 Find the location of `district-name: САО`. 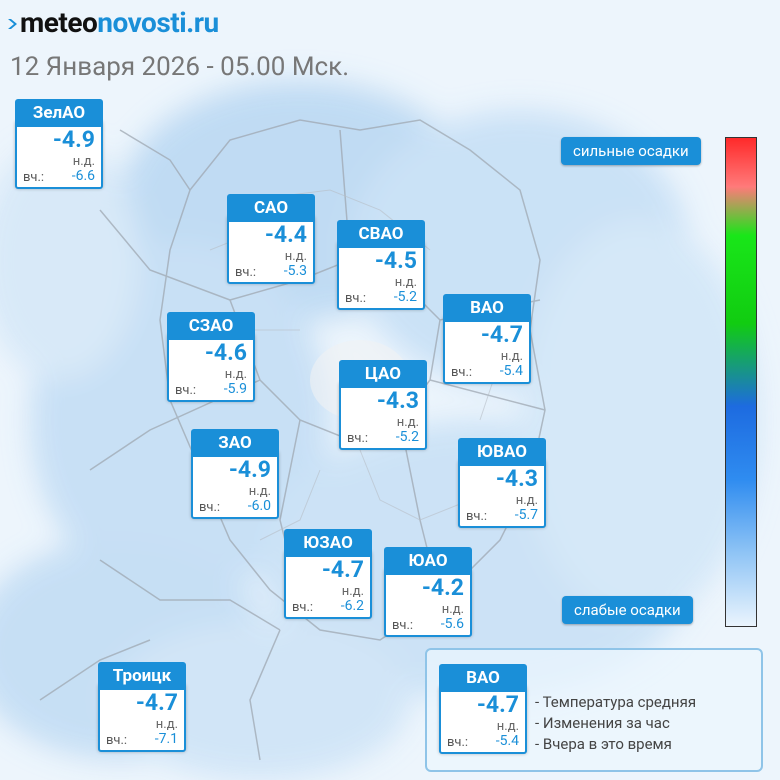

district-name: САО is located at coordinates (271, 208).